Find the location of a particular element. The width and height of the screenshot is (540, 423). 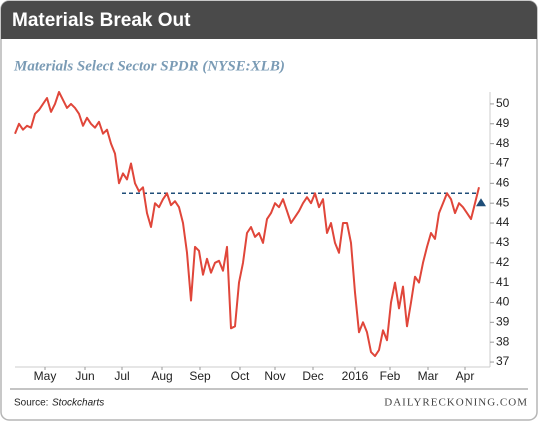

x-tick-label: Aug is located at coordinates (161, 376).